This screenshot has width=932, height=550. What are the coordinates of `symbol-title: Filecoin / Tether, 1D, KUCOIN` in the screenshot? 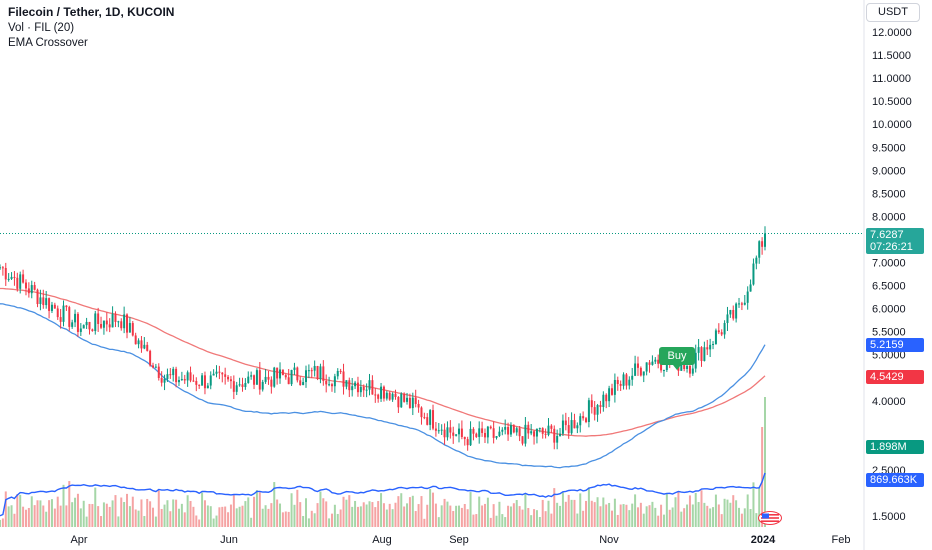 It's located at (91, 12).